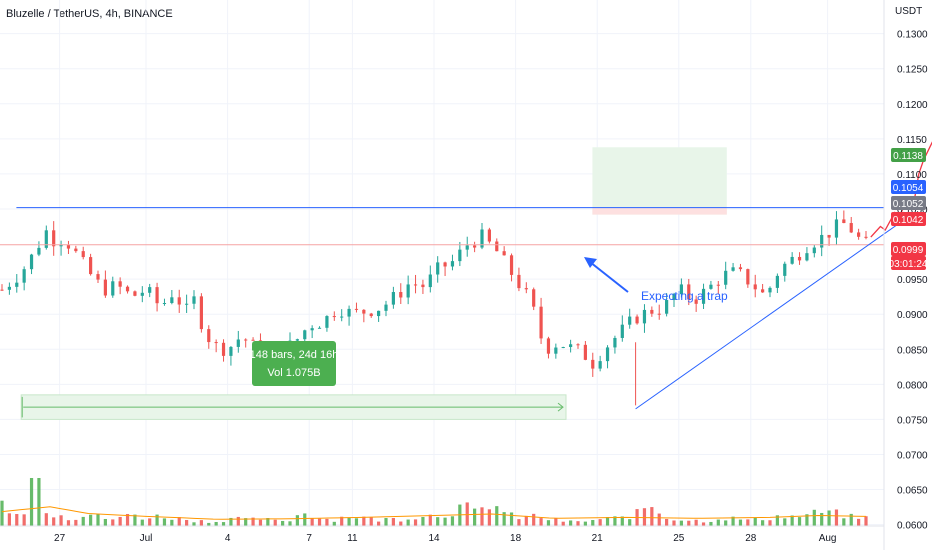 This screenshot has width=932, height=550. What do you see at coordinates (146, 538) in the screenshot?
I see `x-tick-label: Jul` at bounding box center [146, 538].